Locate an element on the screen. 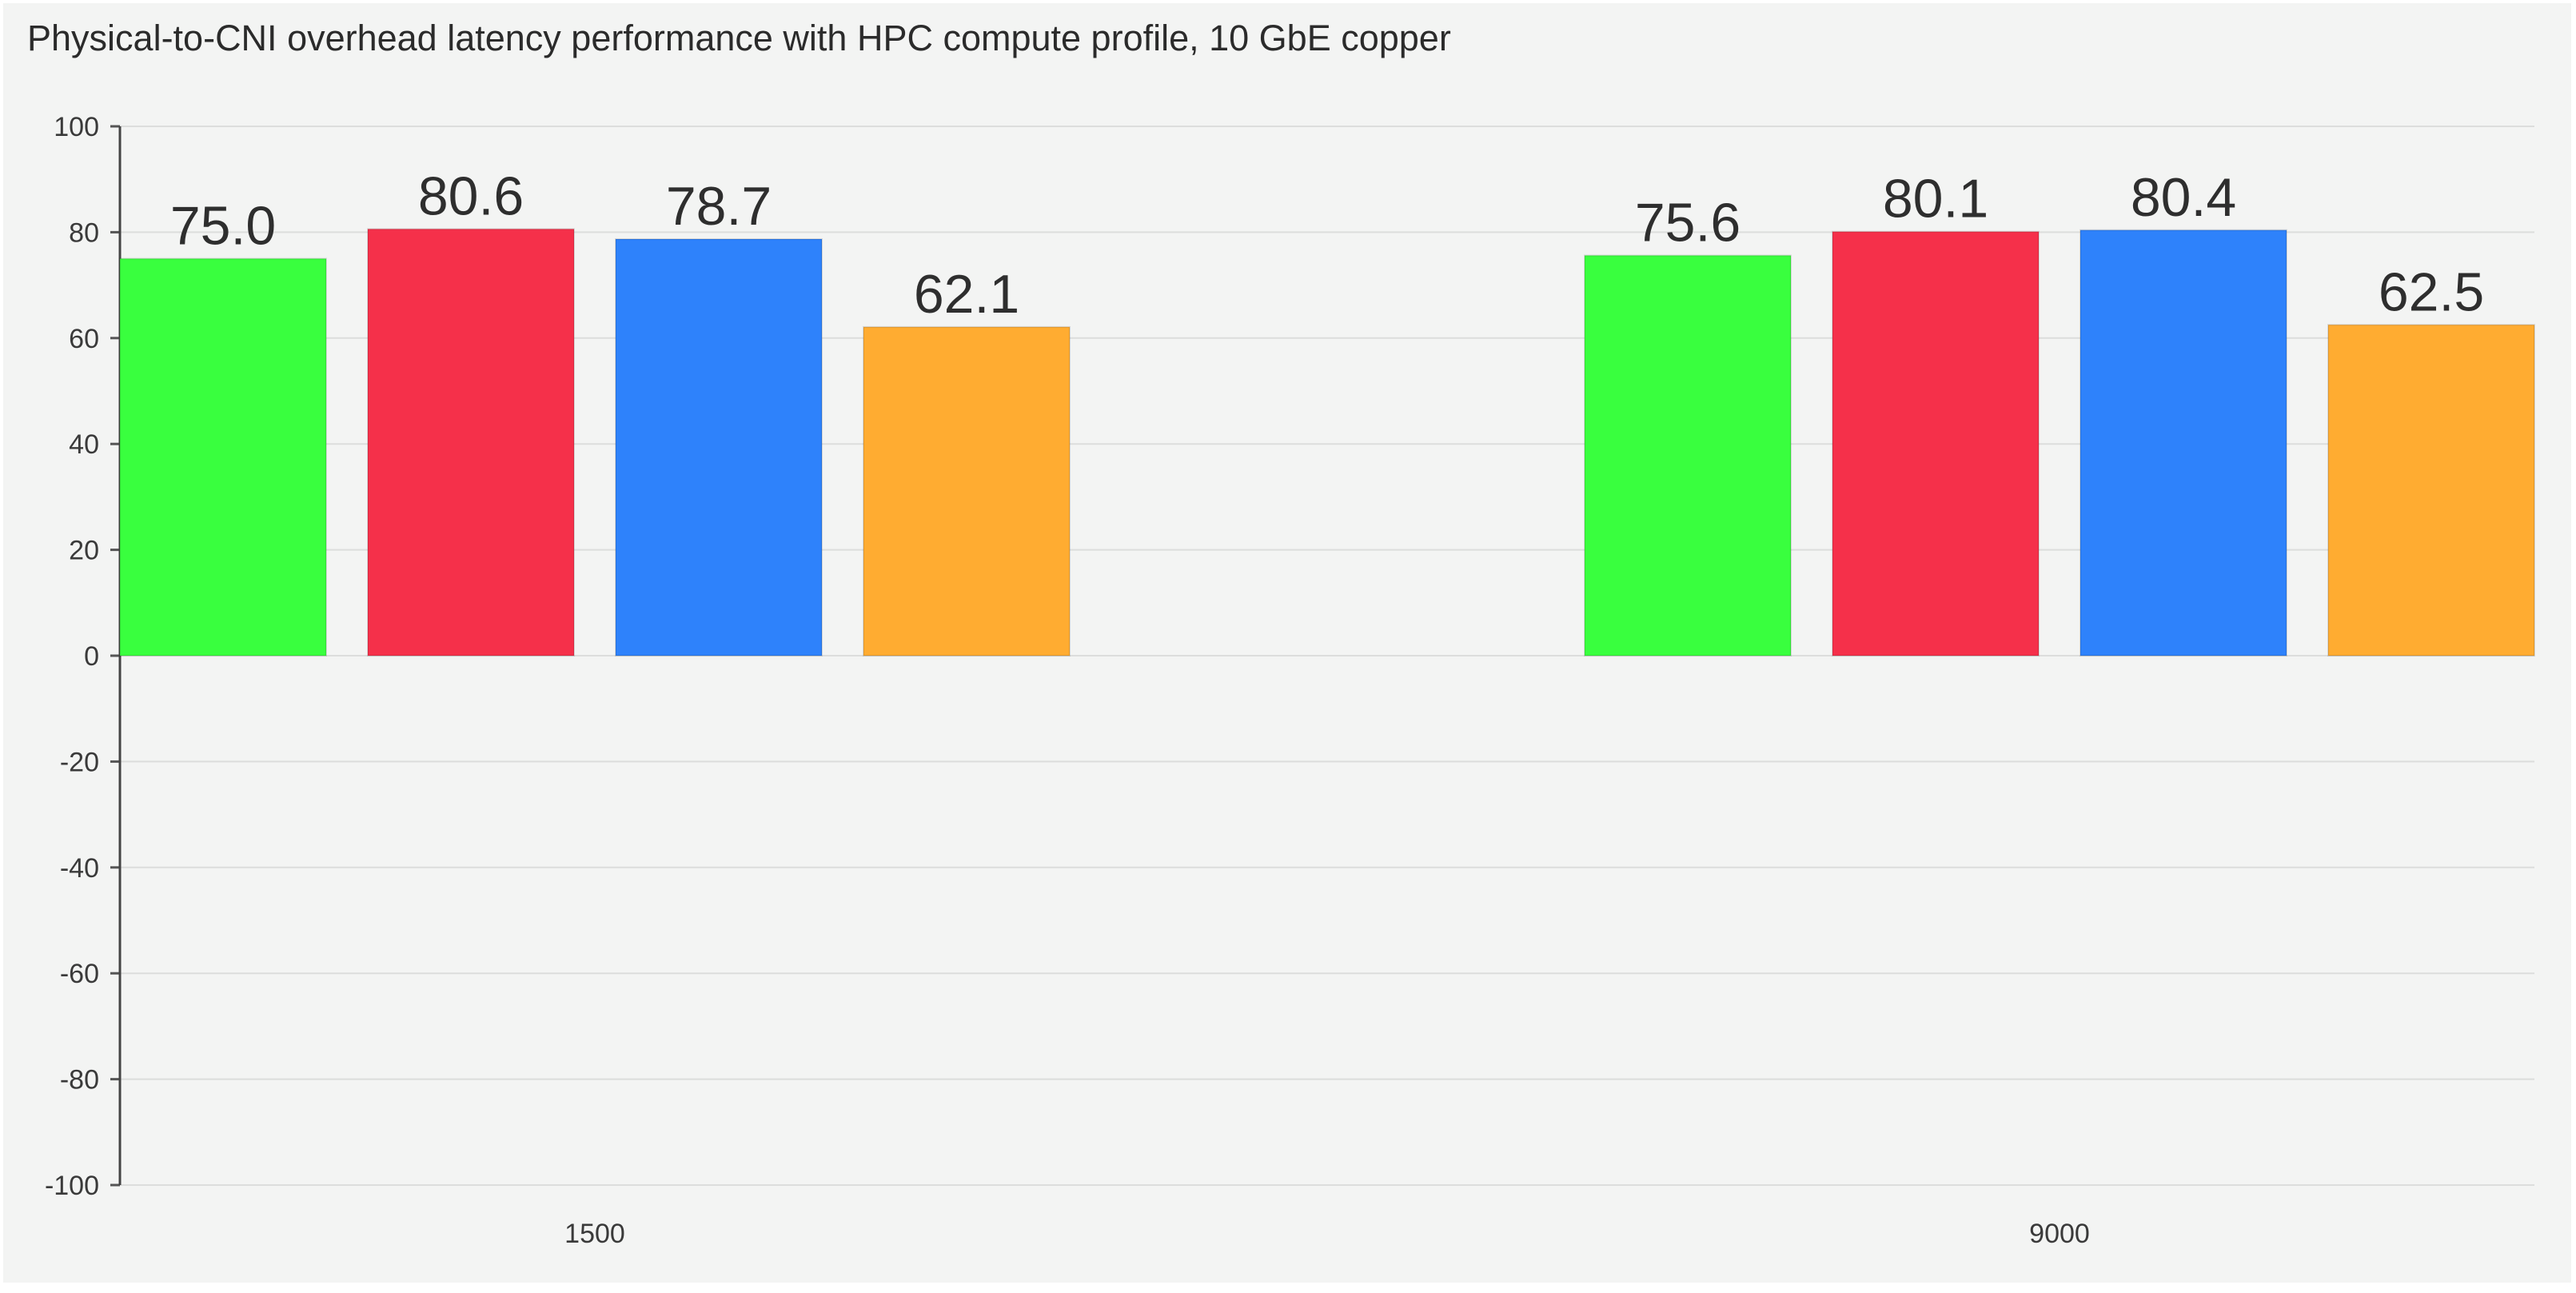  y-tick-label: -60 is located at coordinates (80, 974).